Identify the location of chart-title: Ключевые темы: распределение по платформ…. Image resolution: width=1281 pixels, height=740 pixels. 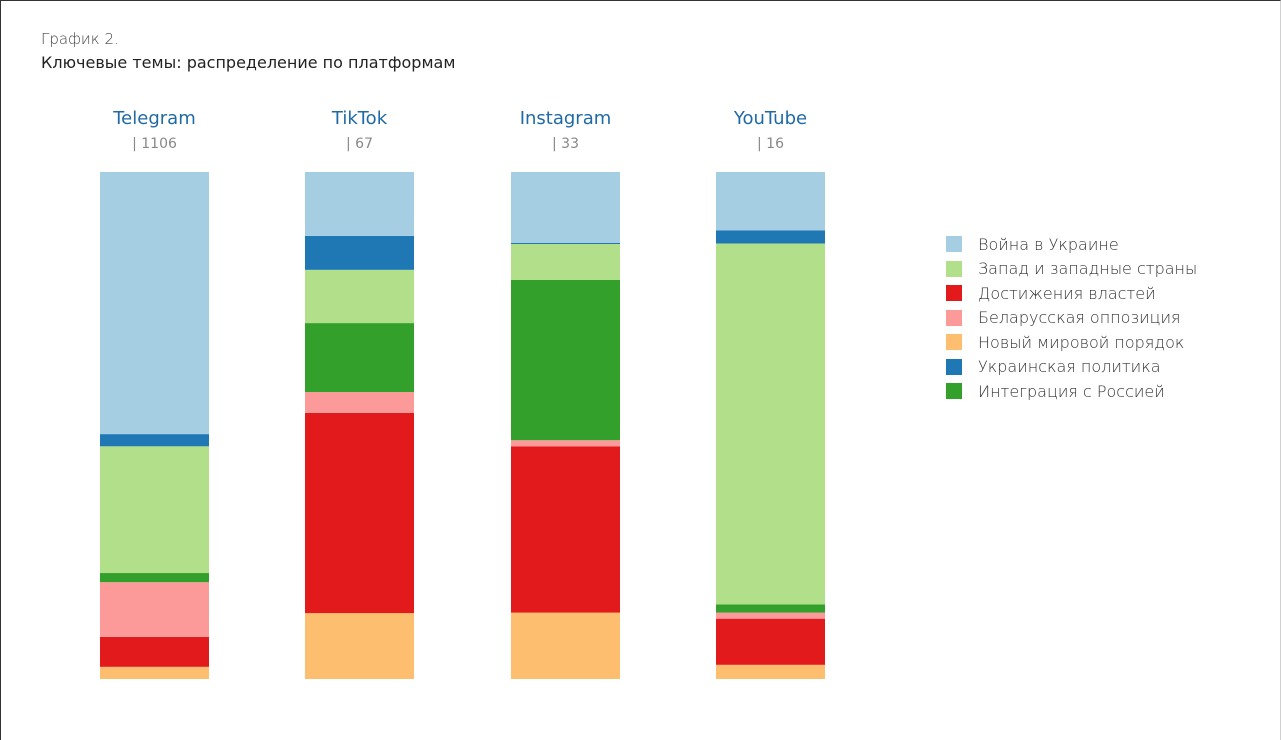
(248, 62).